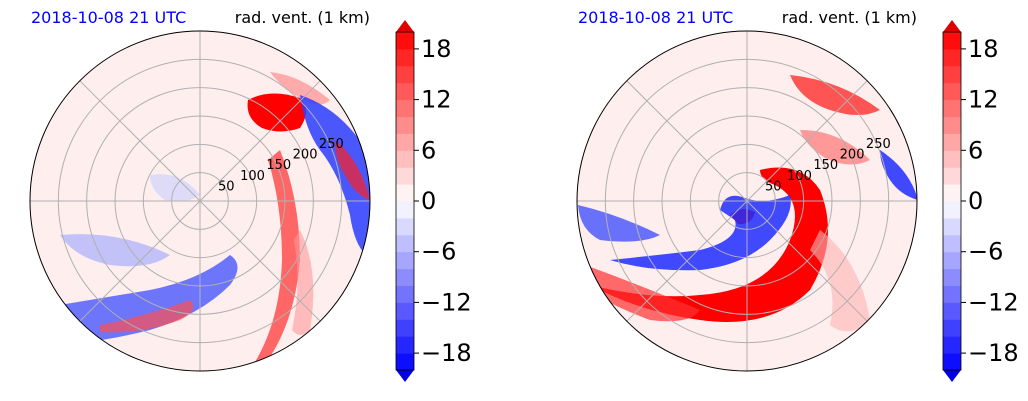 Image resolution: width=1028 pixels, height=401 pixels. I want to click on colorbar-right: −18 −12 −6 0 6 12 18, so click(980, 201).